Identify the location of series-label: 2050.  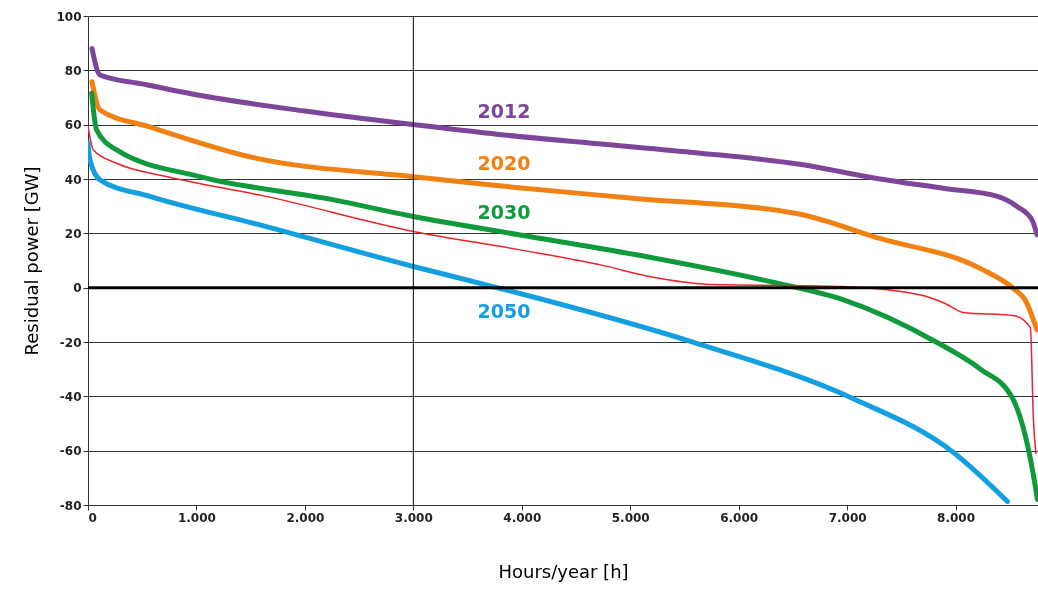
(504, 311).